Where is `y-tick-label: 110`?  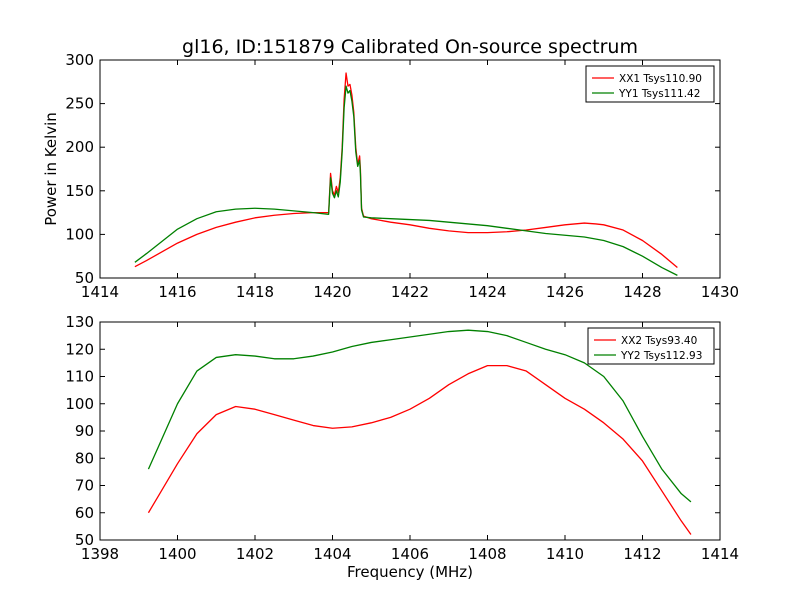 y-tick-label: 110 is located at coordinates (79, 377).